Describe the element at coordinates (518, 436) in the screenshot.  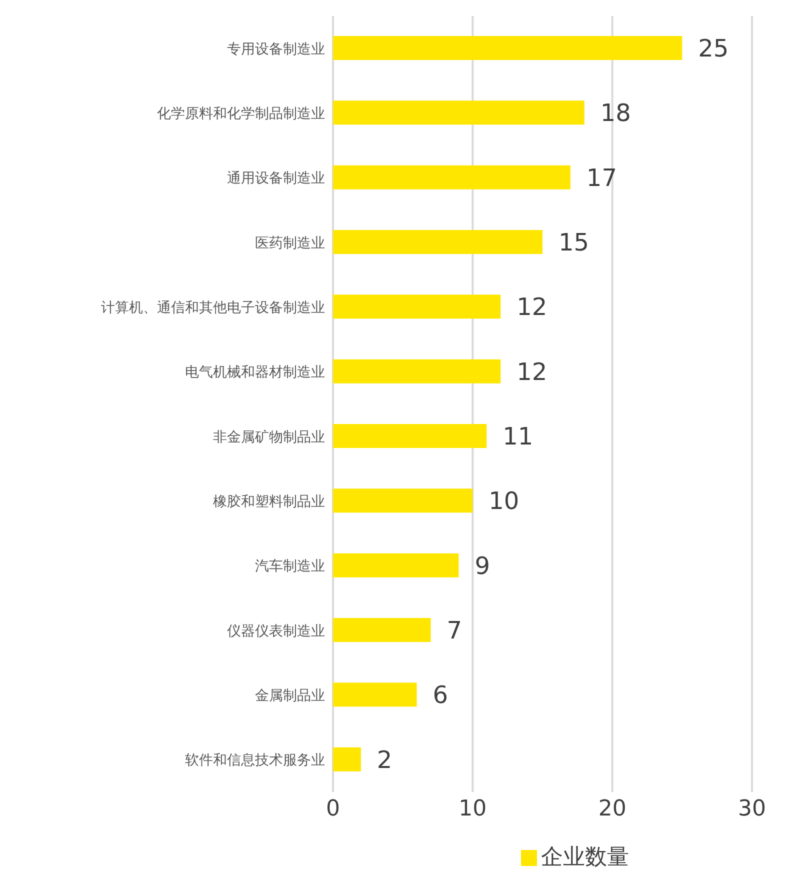
I see `data-label: 11` at that location.